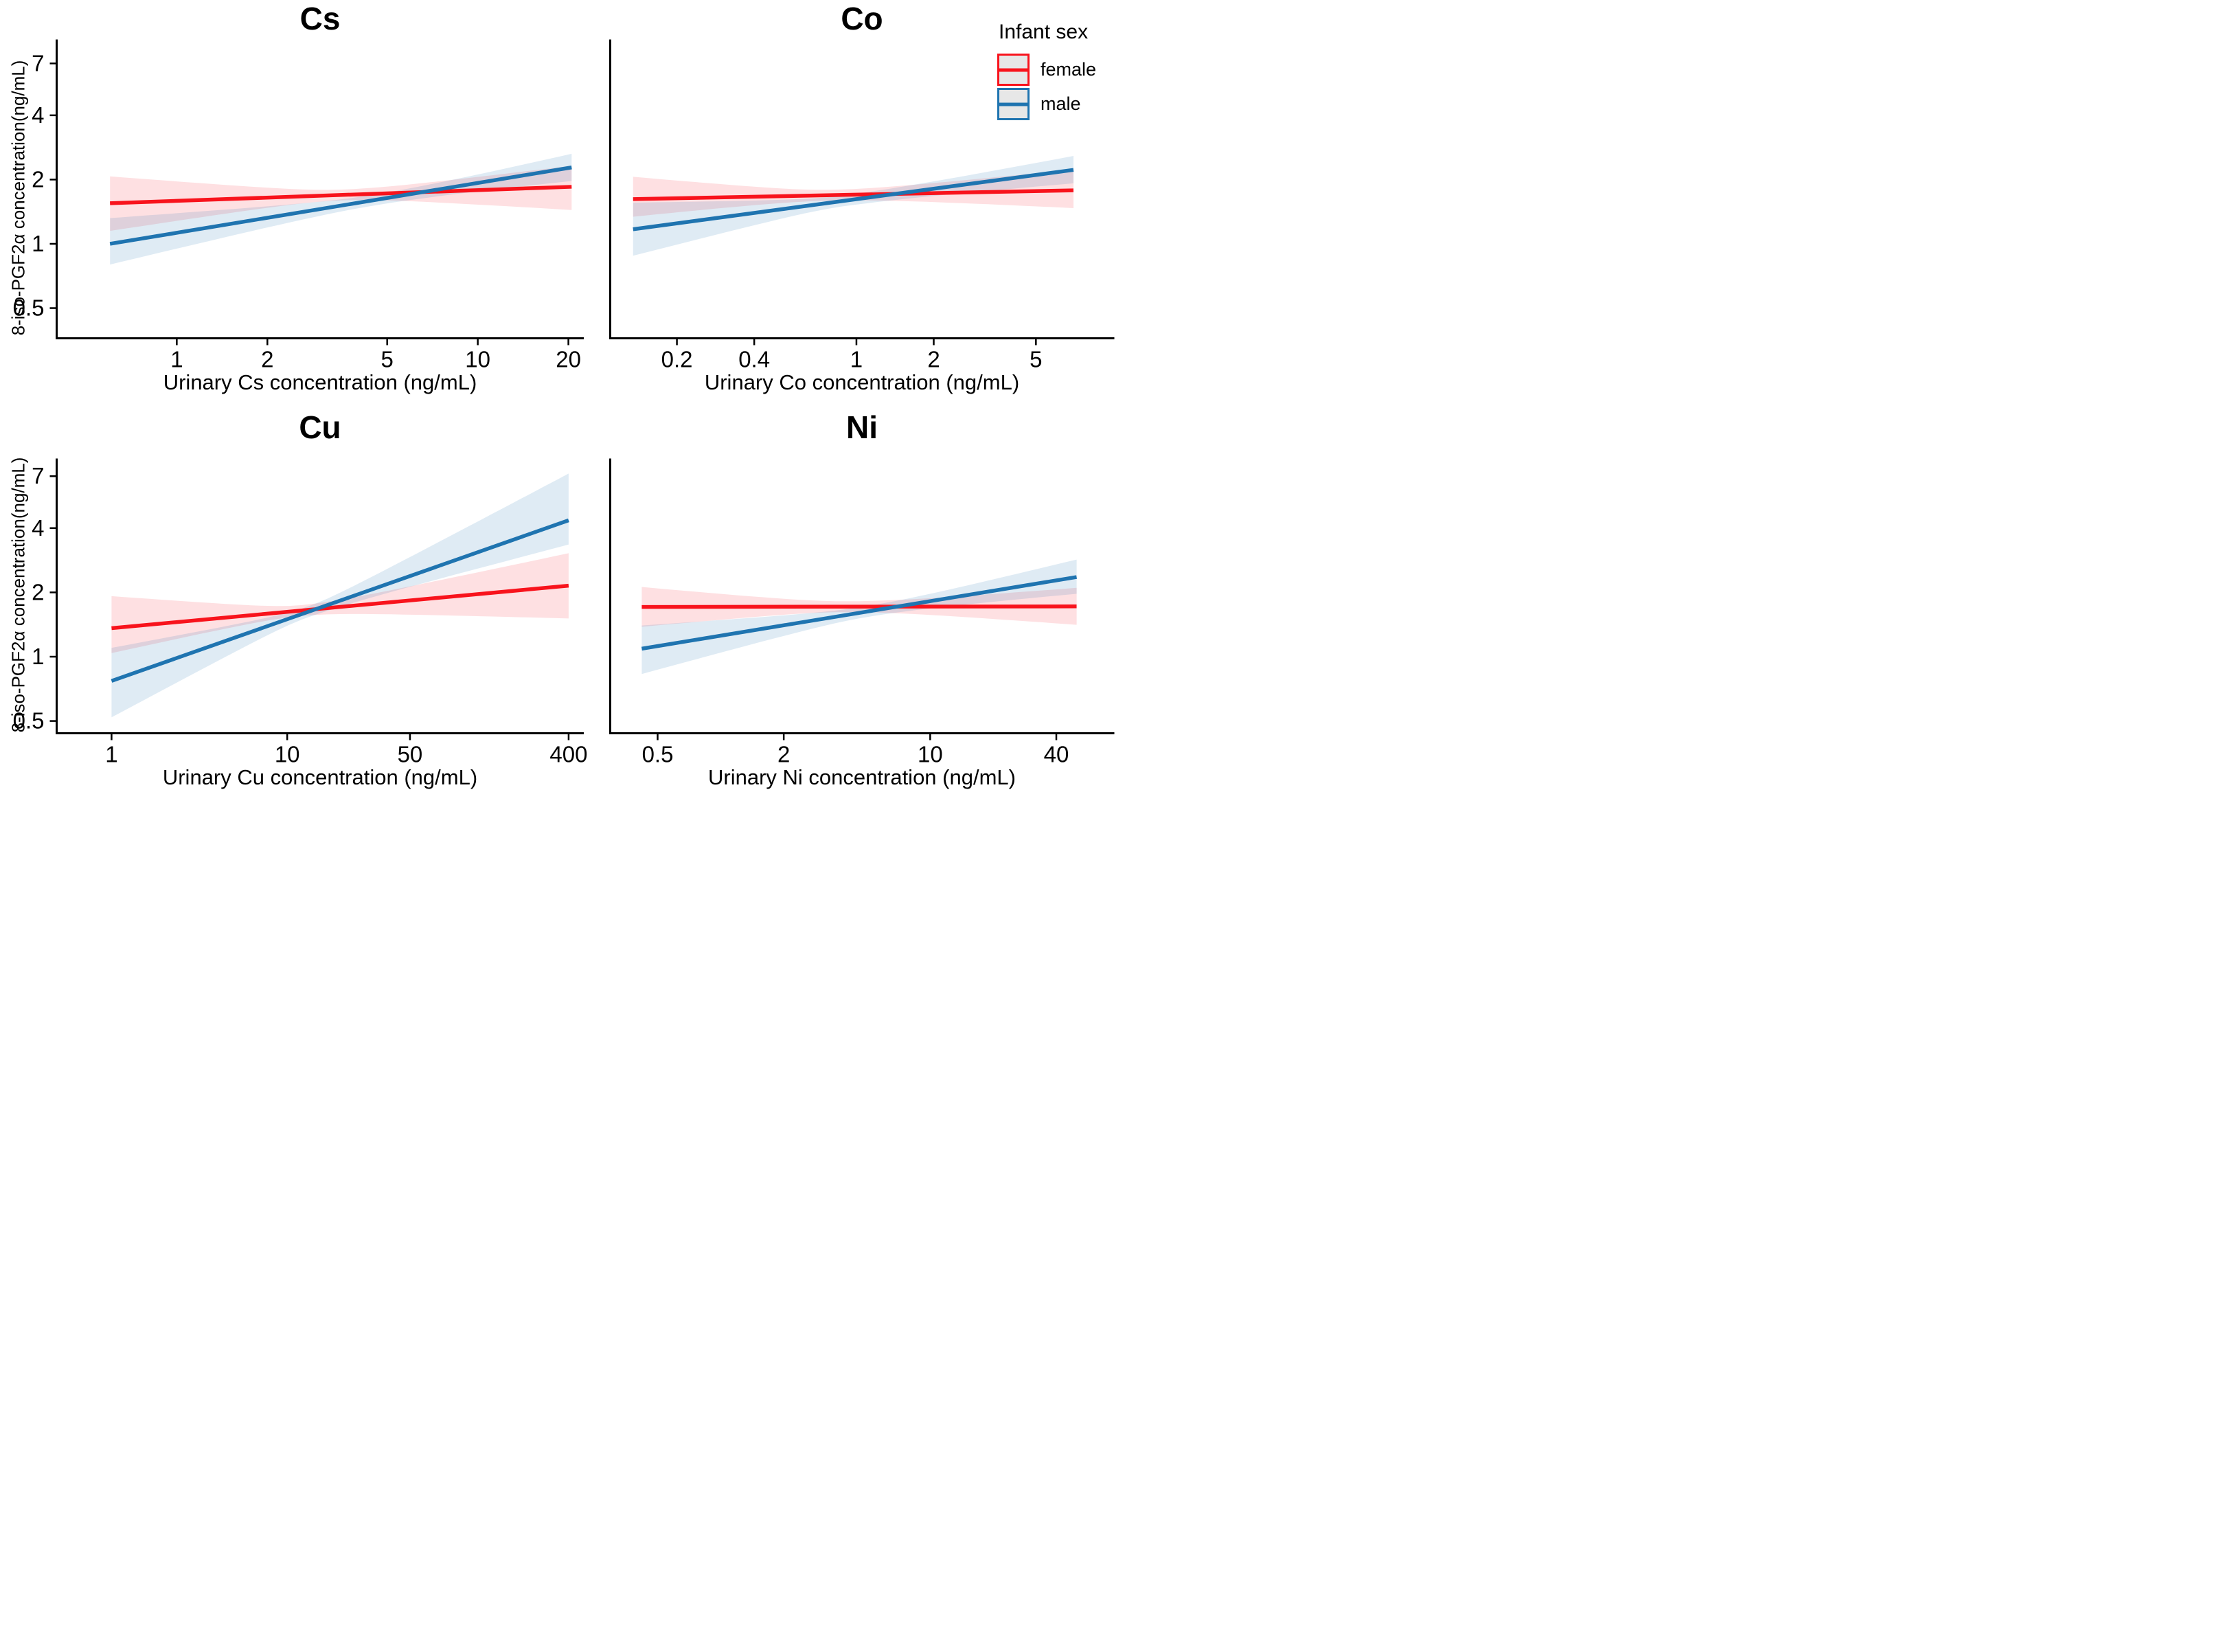 This screenshot has width=2239, height=1652. I want to click on female-key-swatch, so click(1013, 70).